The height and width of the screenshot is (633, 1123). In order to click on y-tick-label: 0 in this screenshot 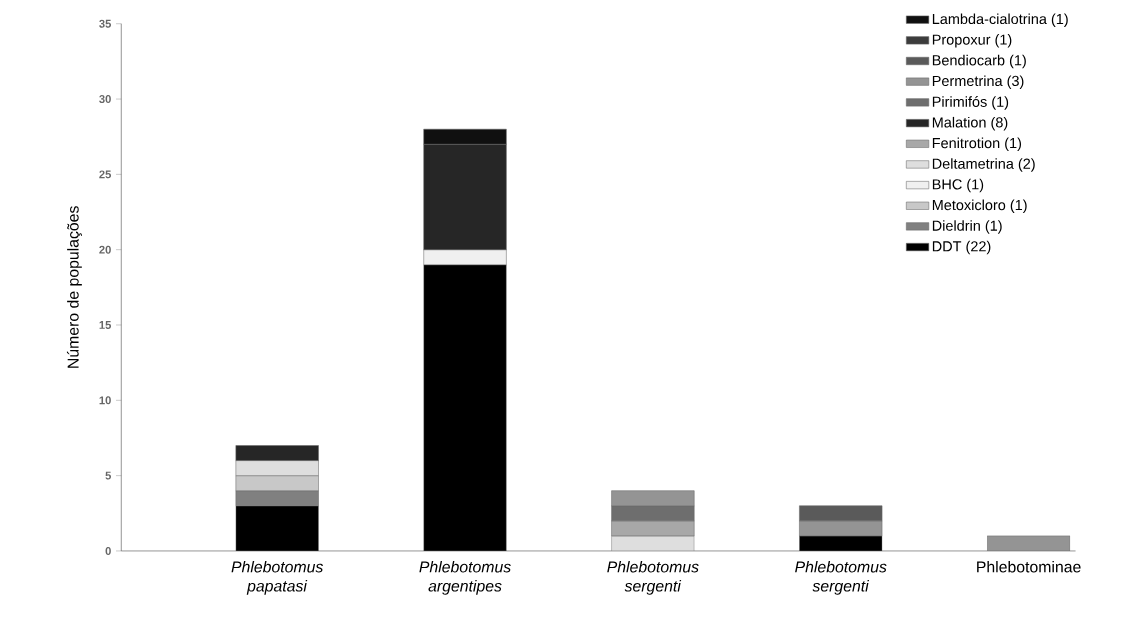, I will do `click(108, 551)`.